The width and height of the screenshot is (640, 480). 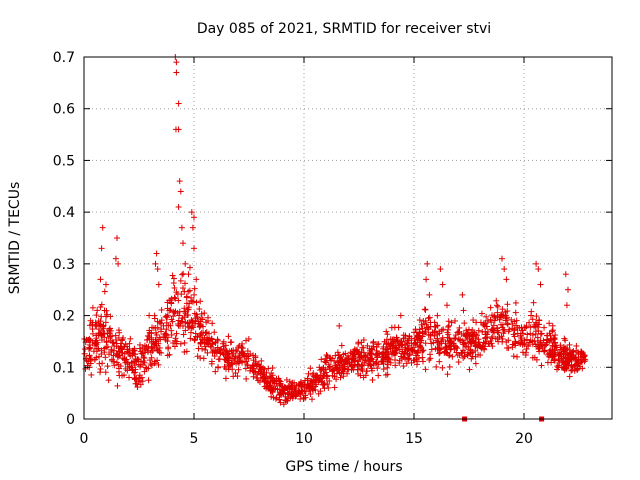 What do you see at coordinates (414, 439) in the screenshot?
I see `x-tick-label: 15` at bounding box center [414, 439].